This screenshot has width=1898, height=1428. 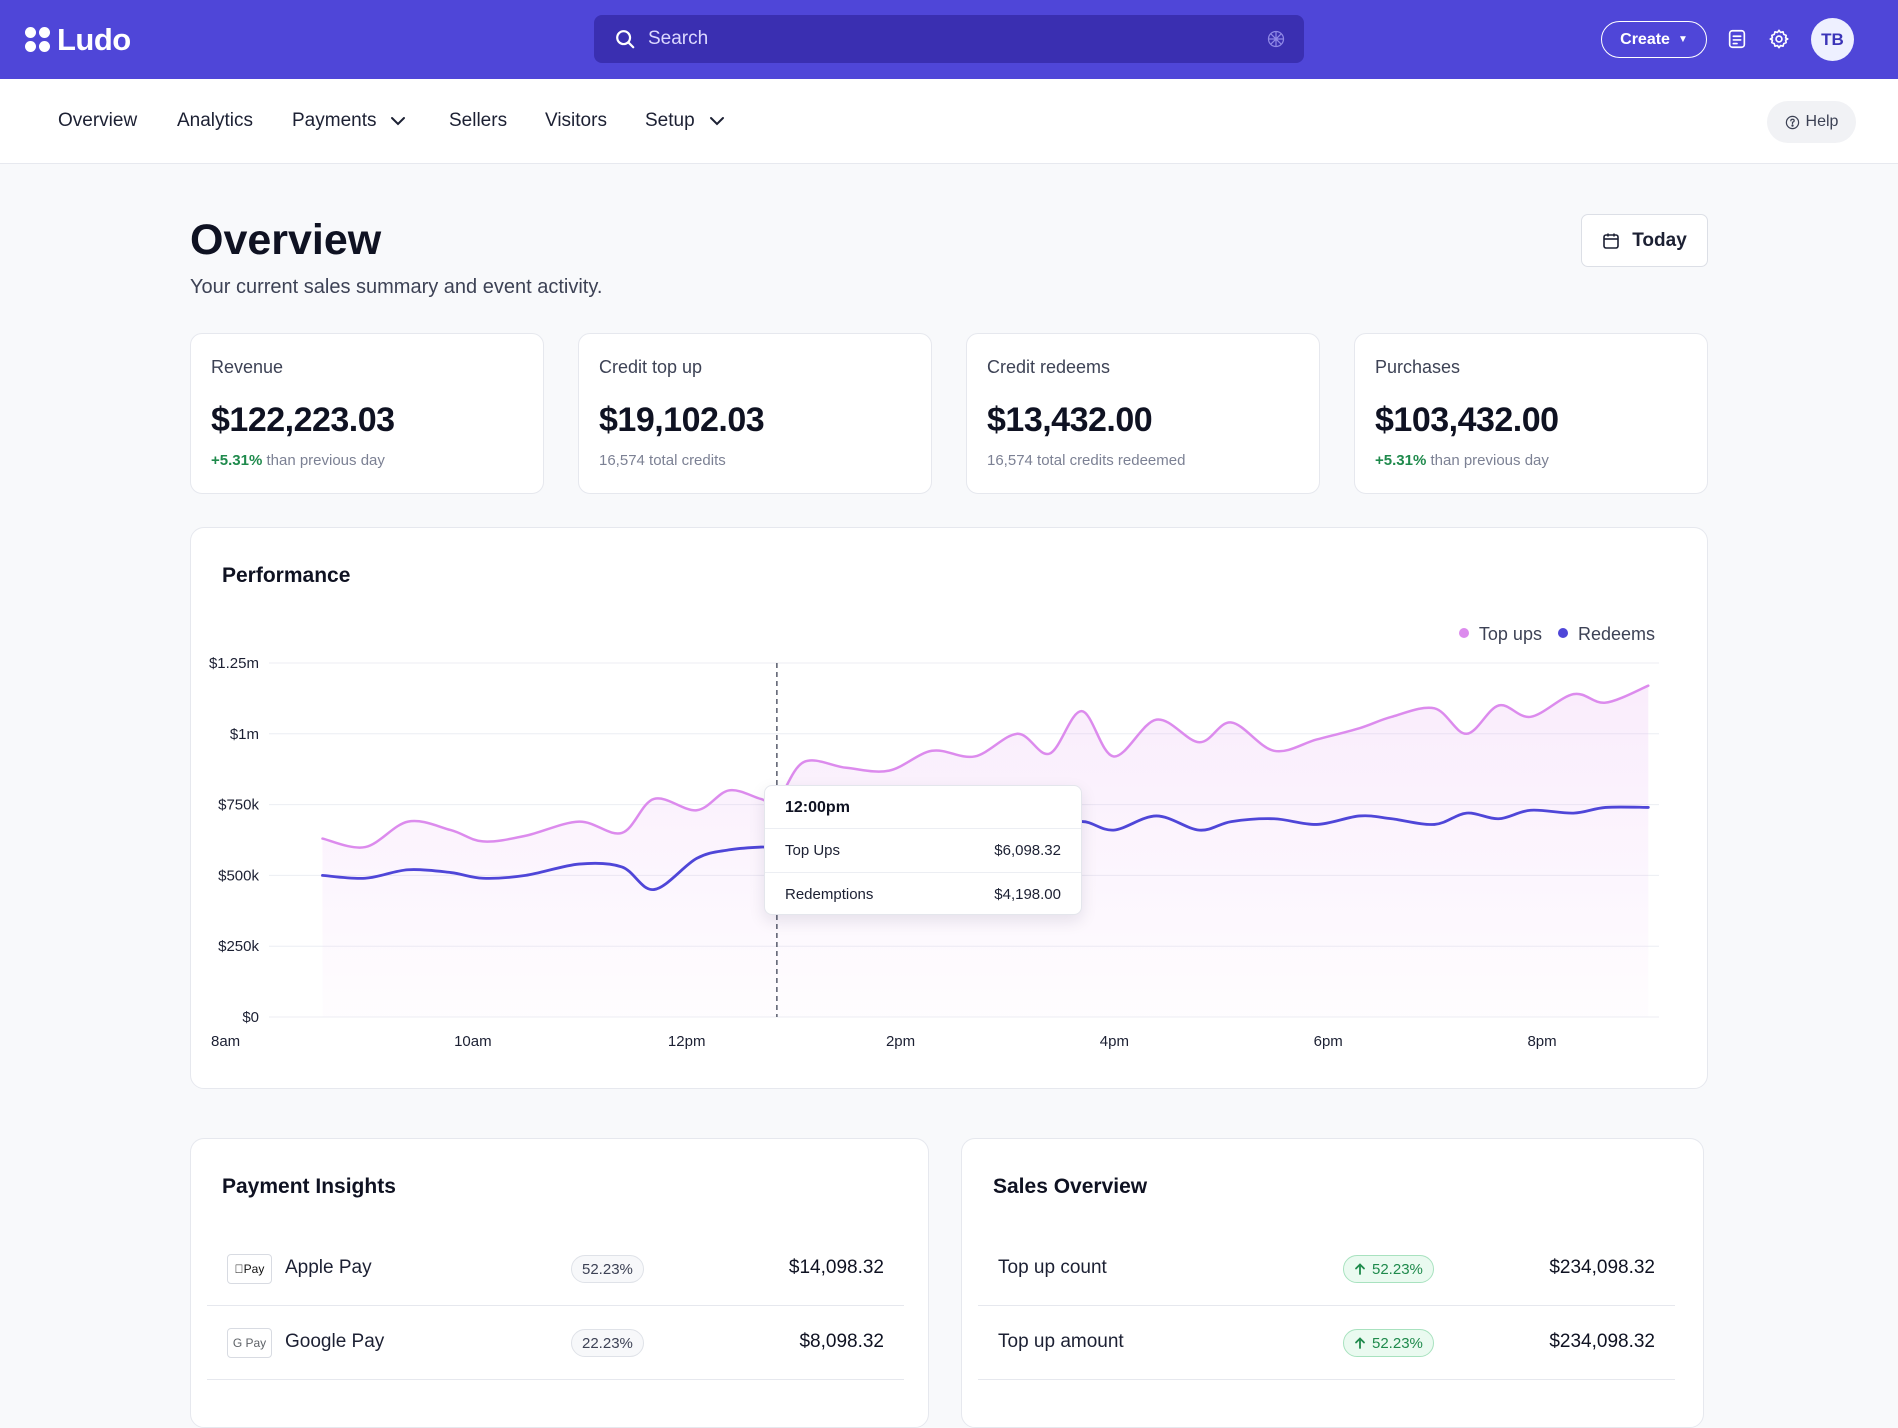 I want to click on nav-item-setup: Setup, so click(x=685, y=121).